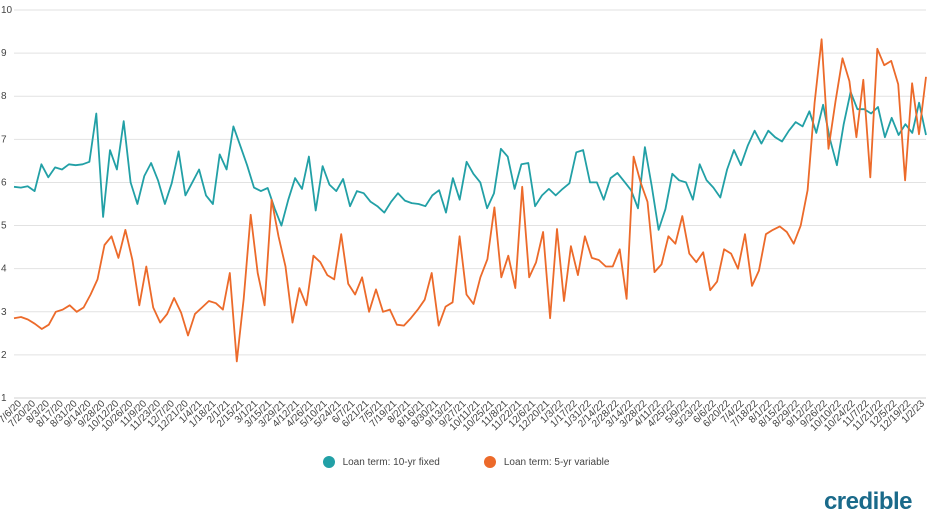  I want to click on y-tick-label: 8, so click(4, 96).